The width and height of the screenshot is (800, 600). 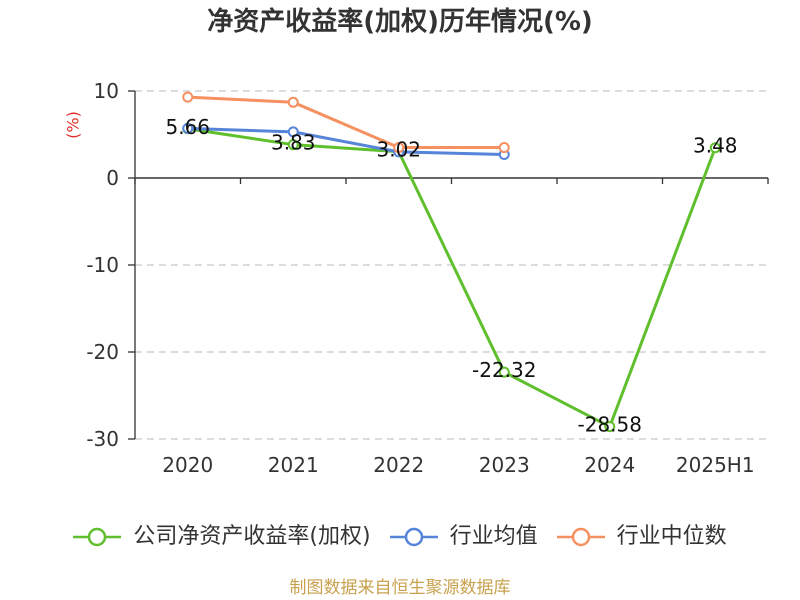 I want to click on y-tick-label: -20, so click(x=102, y=352).